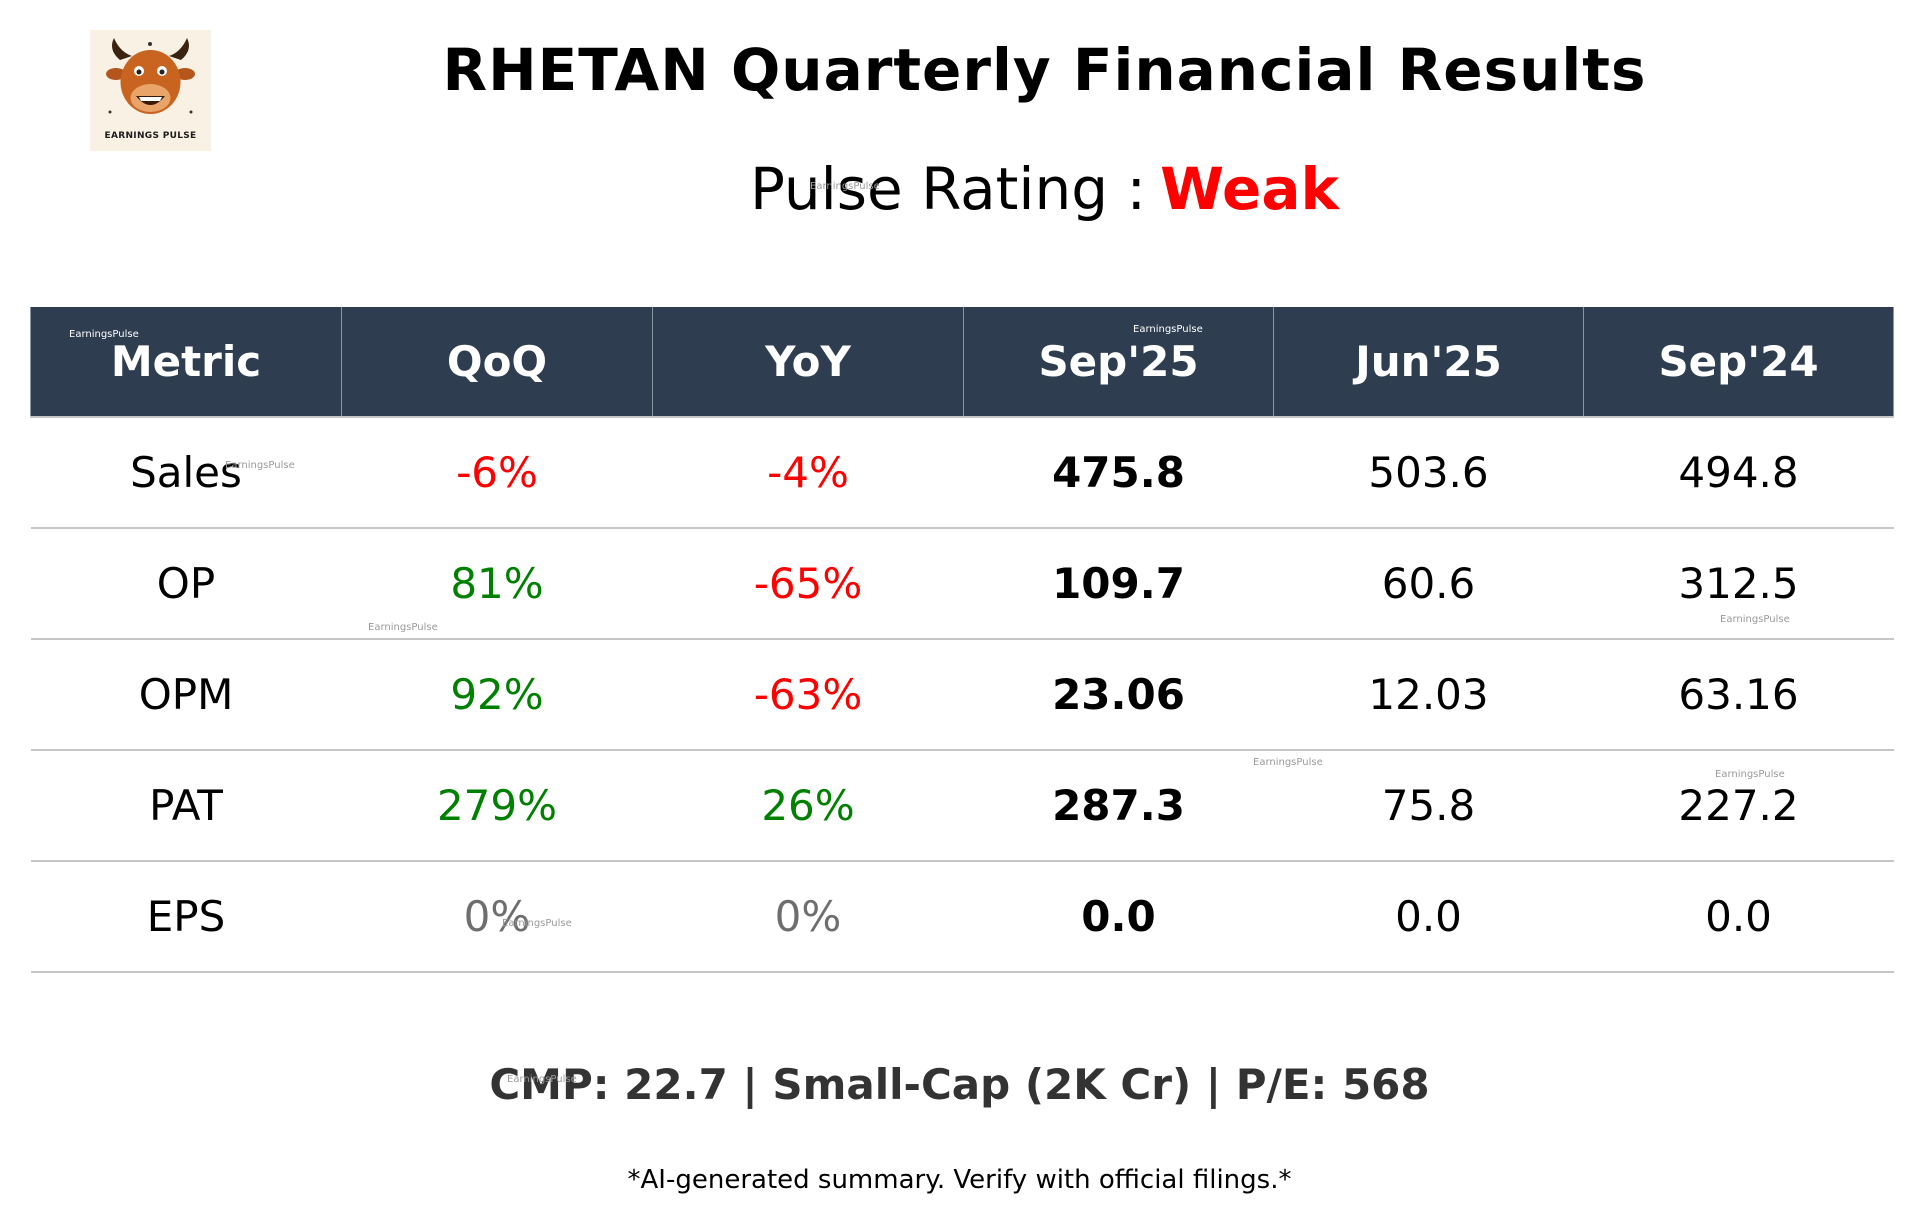 The height and width of the screenshot is (1220, 1919). Describe the element at coordinates (1738, 362) in the screenshot. I see `column-header-sep24: Sep'24` at that location.